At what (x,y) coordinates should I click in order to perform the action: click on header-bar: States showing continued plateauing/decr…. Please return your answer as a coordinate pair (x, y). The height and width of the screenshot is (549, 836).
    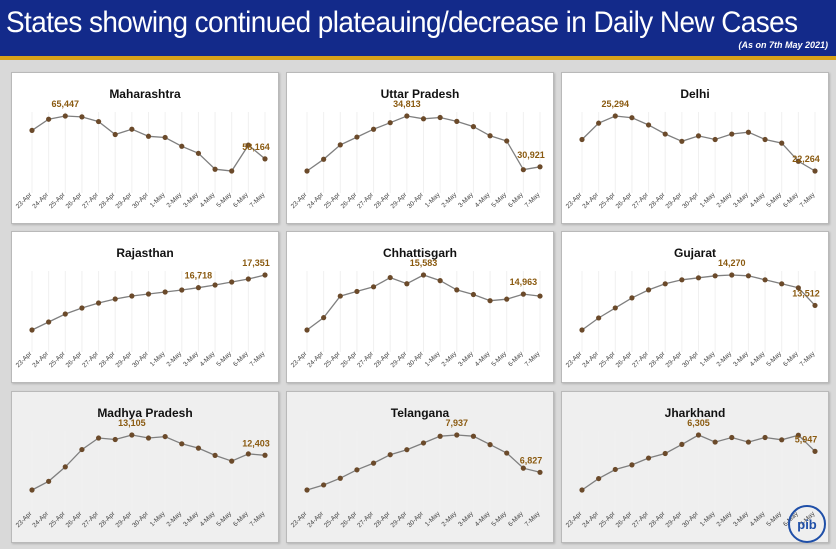
    Looking at the image, I should click on (418, 28).